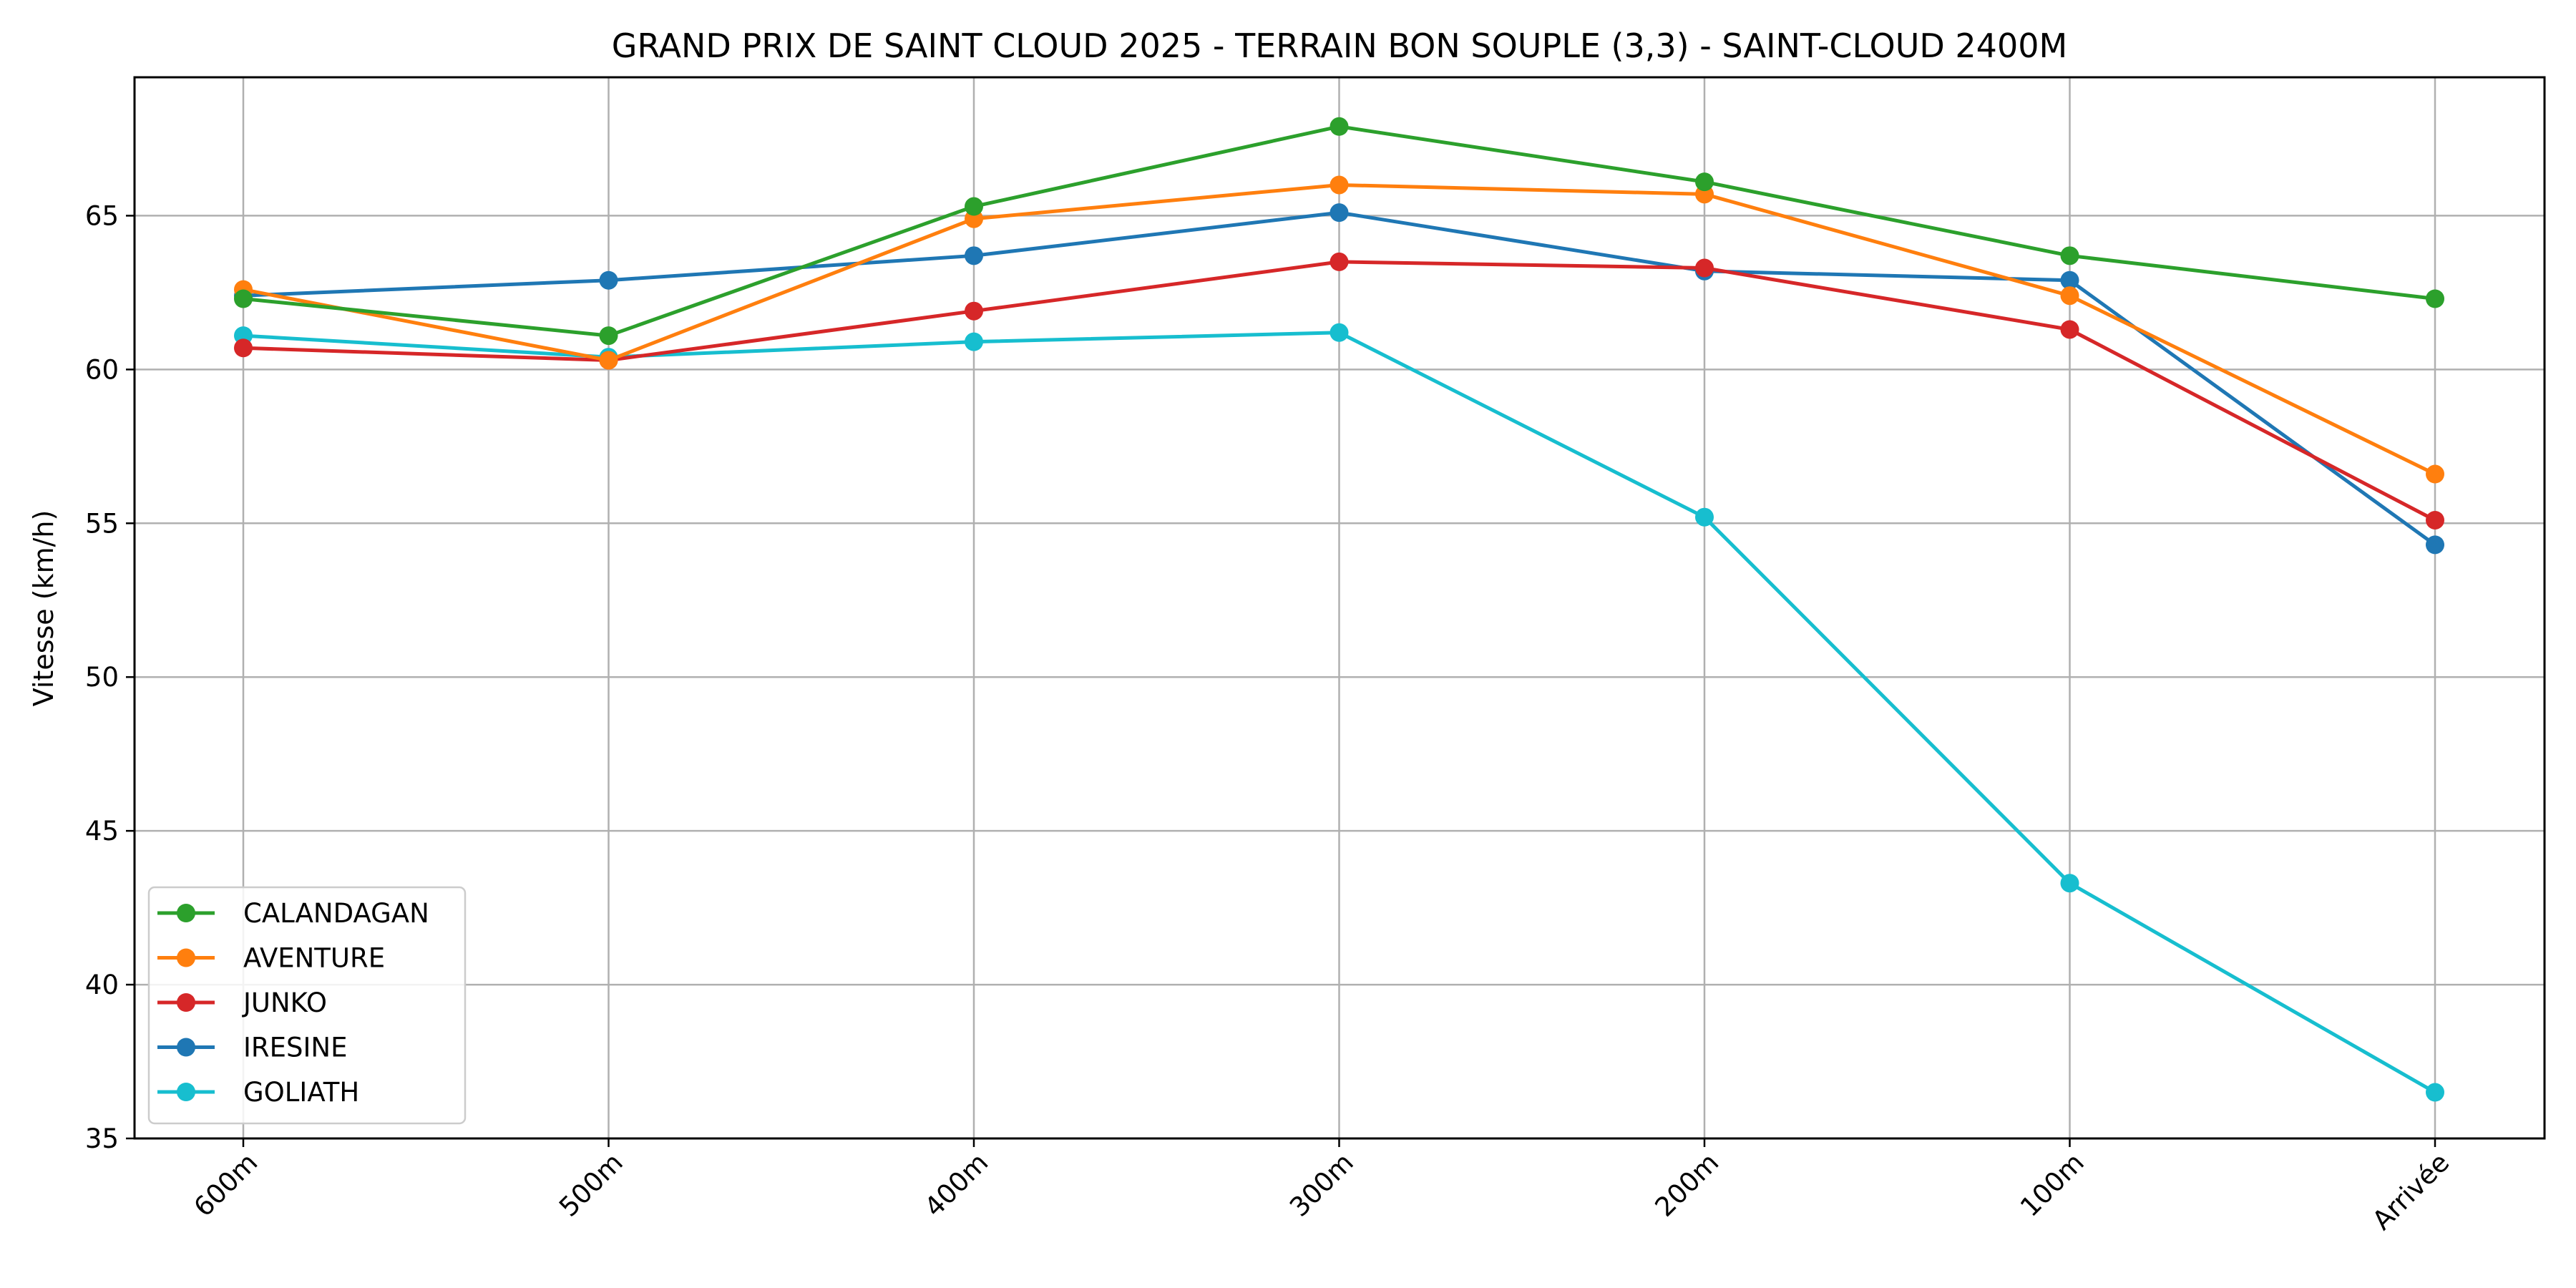  I want to click on legend-label: CALANDAGAN, so click(336, 913).